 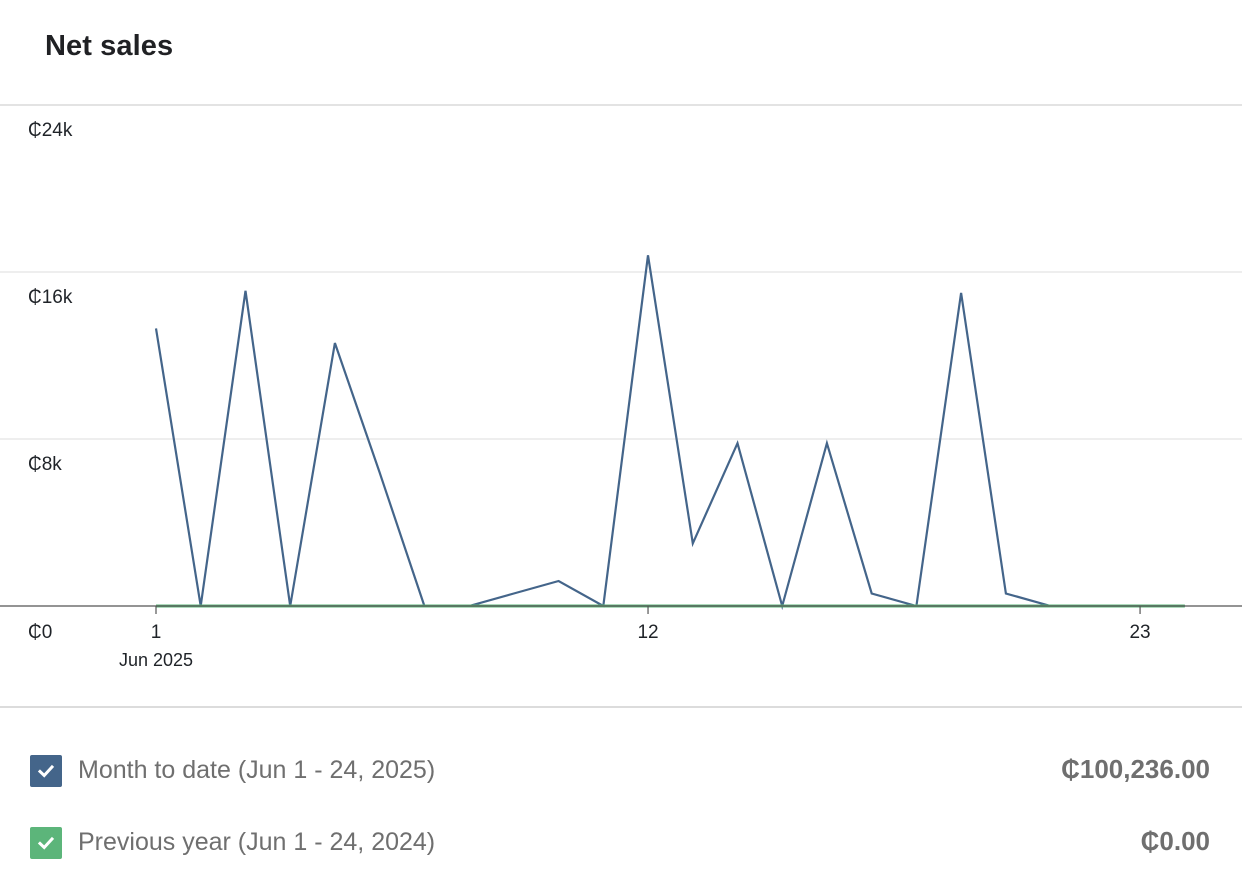 I want to click on header-divider, so click(x=621, y=105).